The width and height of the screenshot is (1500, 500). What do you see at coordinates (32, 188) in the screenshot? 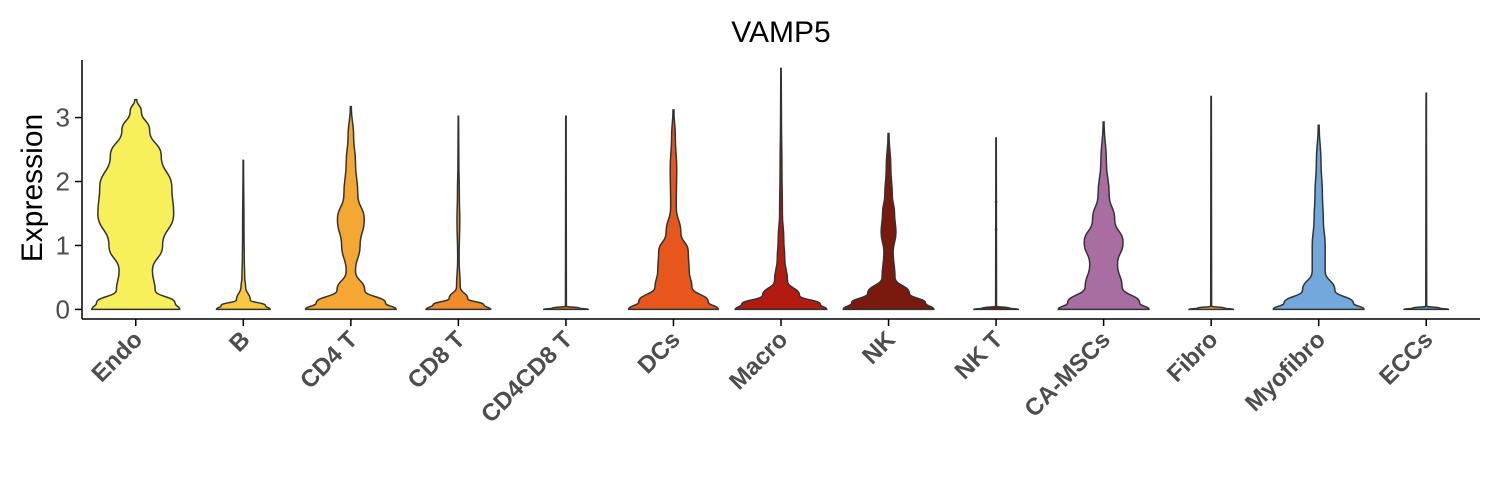
I see `y-axis-label: Expression` at bounding box center [32, 188].